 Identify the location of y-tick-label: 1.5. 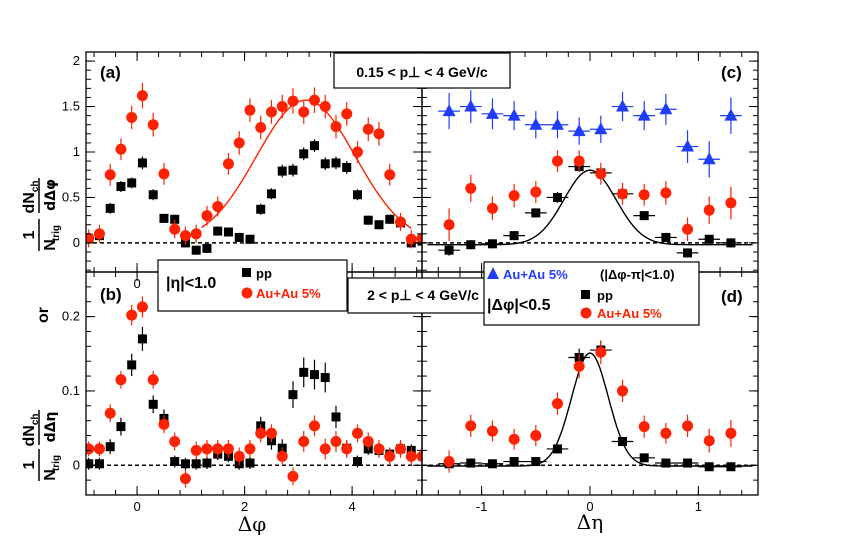
(71, 106).